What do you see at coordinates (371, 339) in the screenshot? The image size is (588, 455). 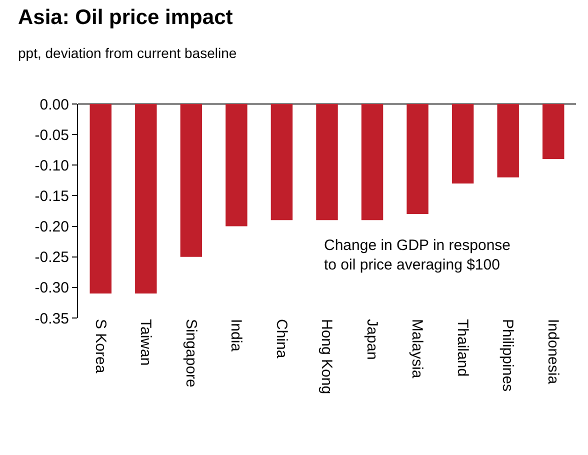 I see `x-tick-label: Japan` at bounding box center [371, 339].